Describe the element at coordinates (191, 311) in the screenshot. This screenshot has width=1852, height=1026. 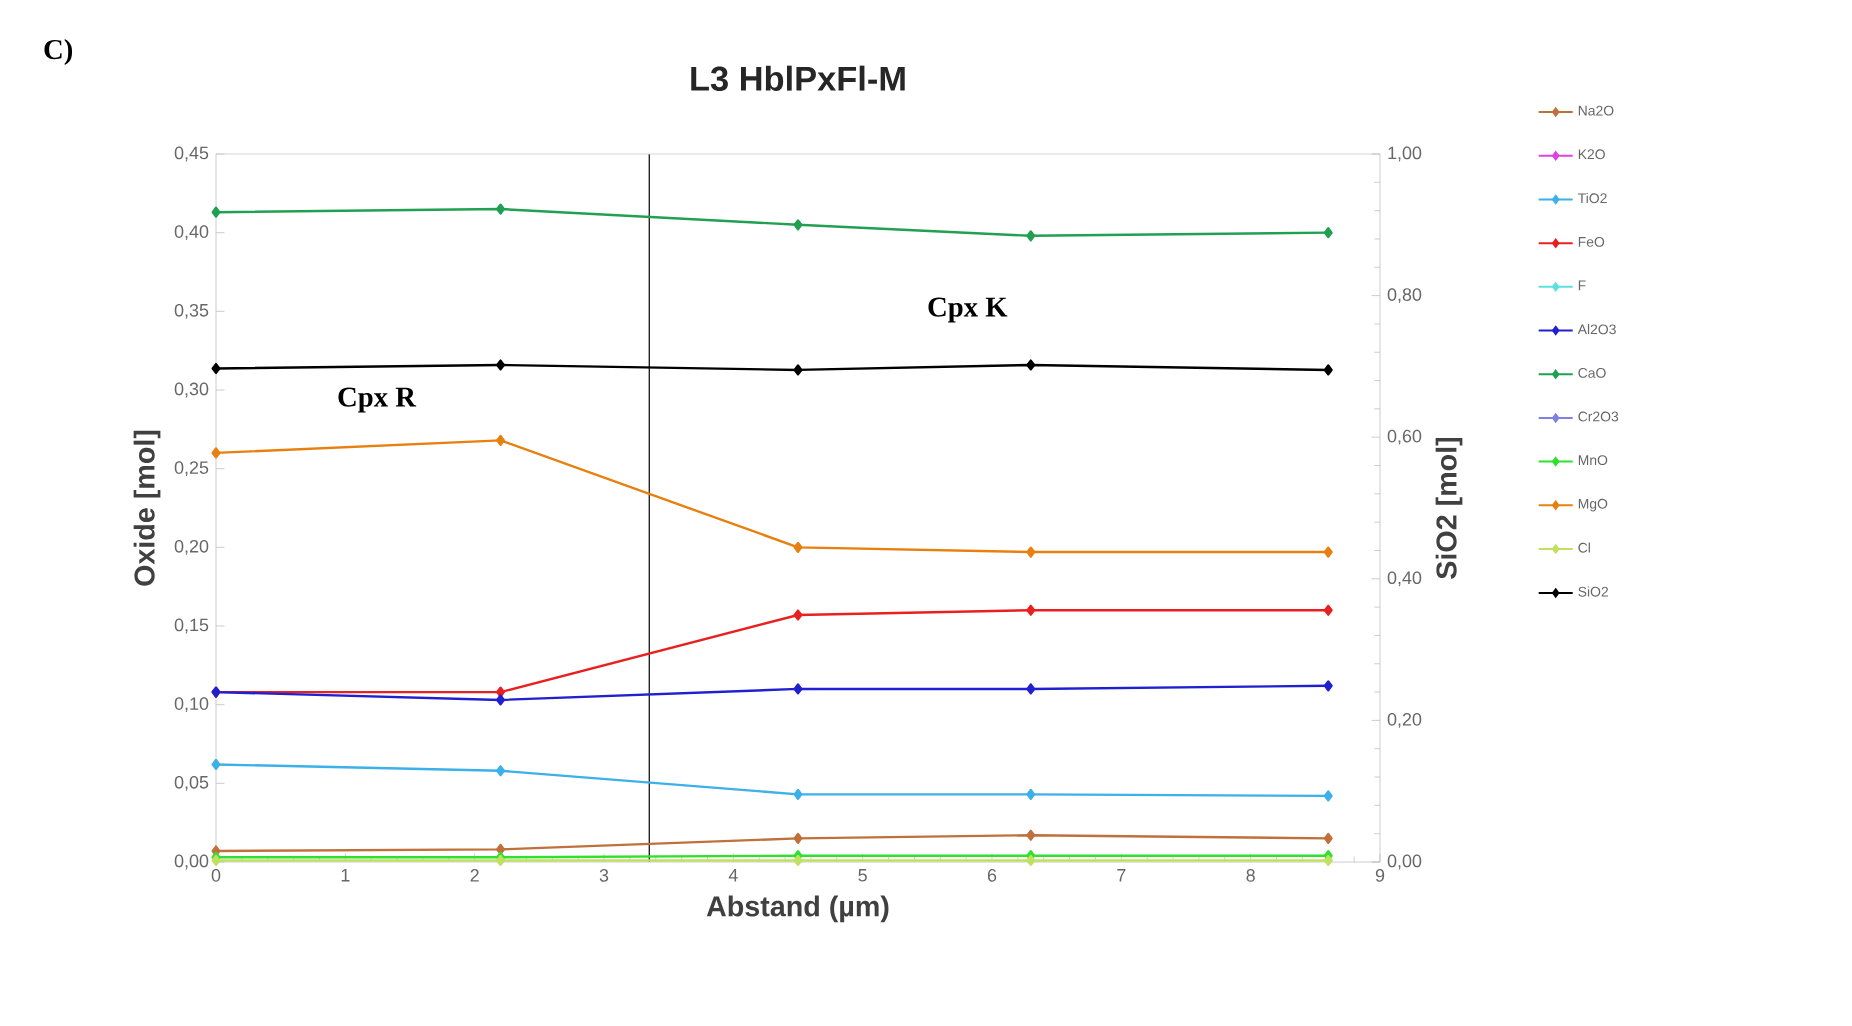
I see `y-tick-label: 0,35` at that location.